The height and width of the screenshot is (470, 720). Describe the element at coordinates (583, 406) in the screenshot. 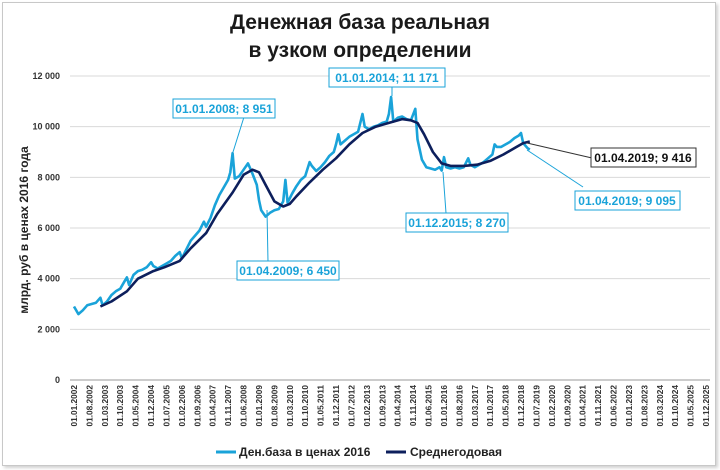

I see `x-tick-label: 01.04.2021` at that location.